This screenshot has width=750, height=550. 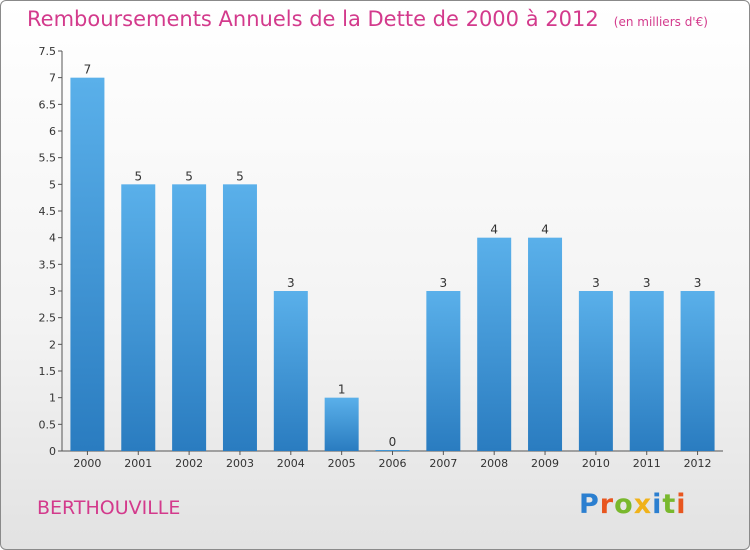 I want to click on y-tick-label: 7, so click(x=52, y=78).